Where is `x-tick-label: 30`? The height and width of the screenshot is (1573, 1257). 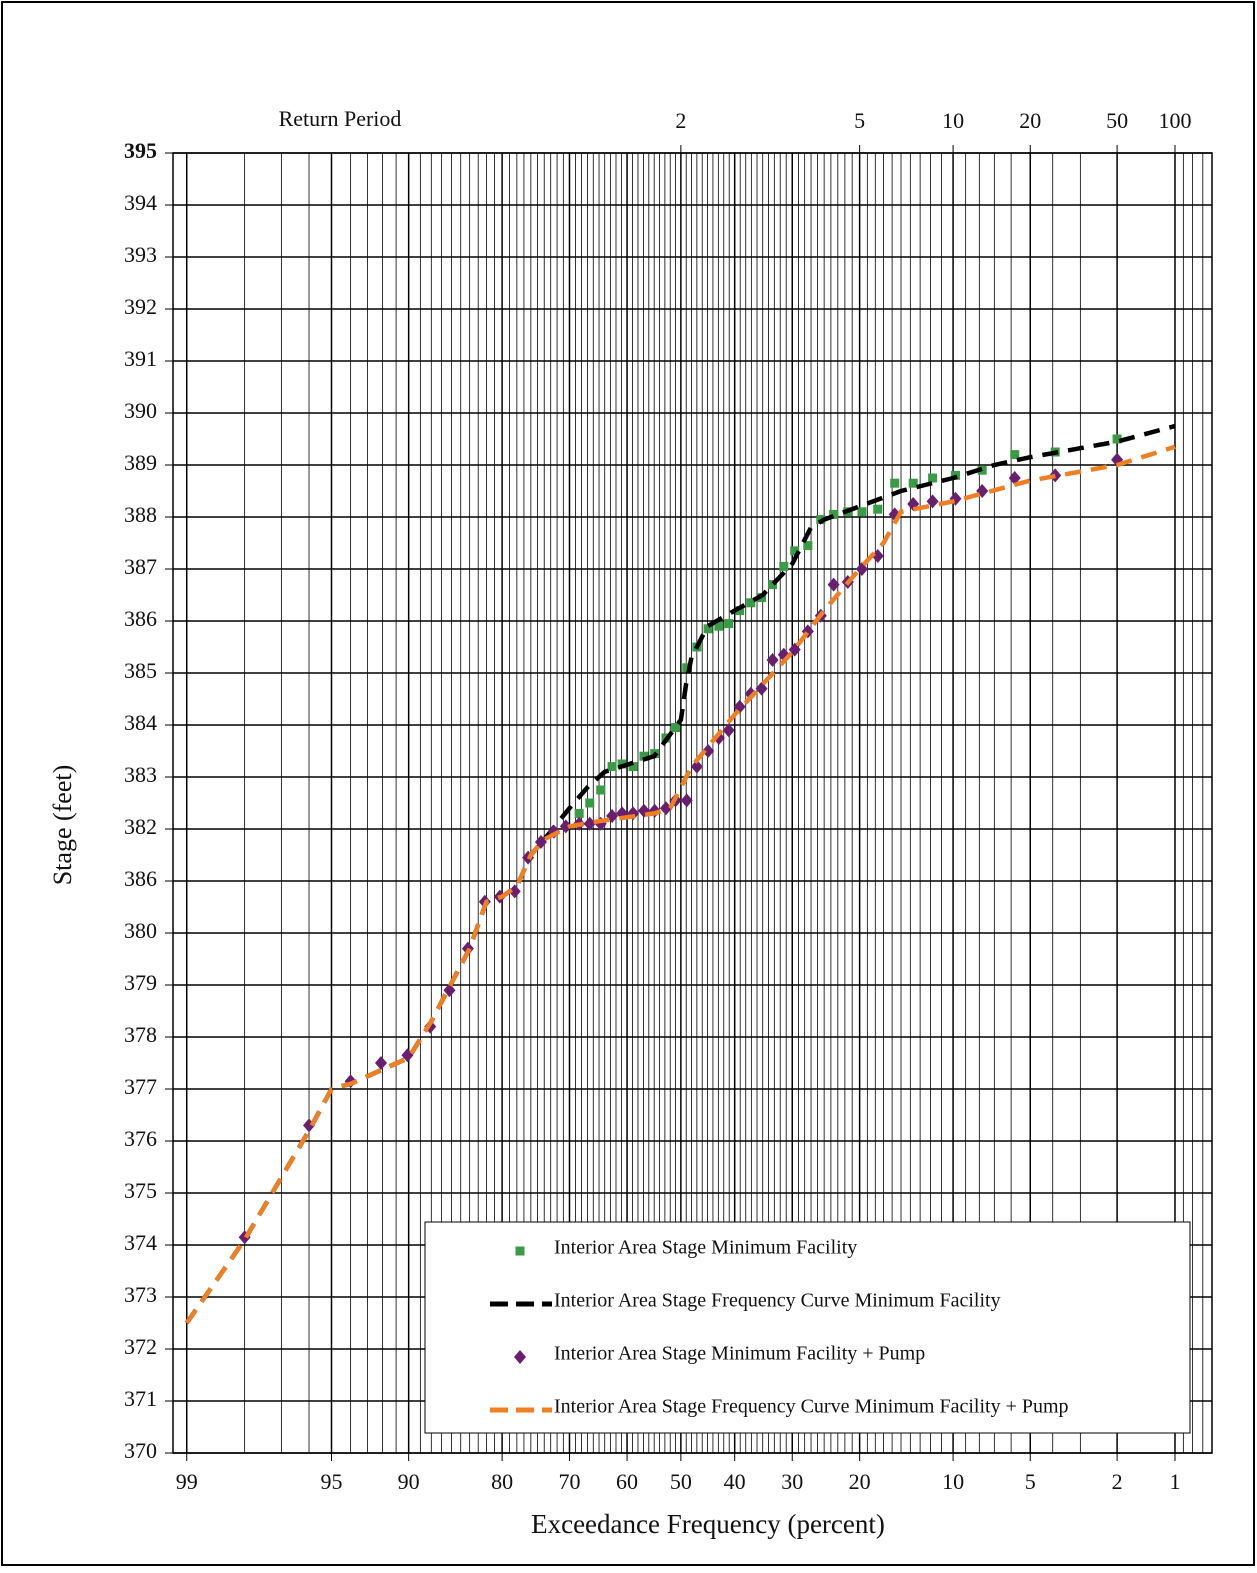 x-tick-label: 30 is located at coordinates (792, 1481).